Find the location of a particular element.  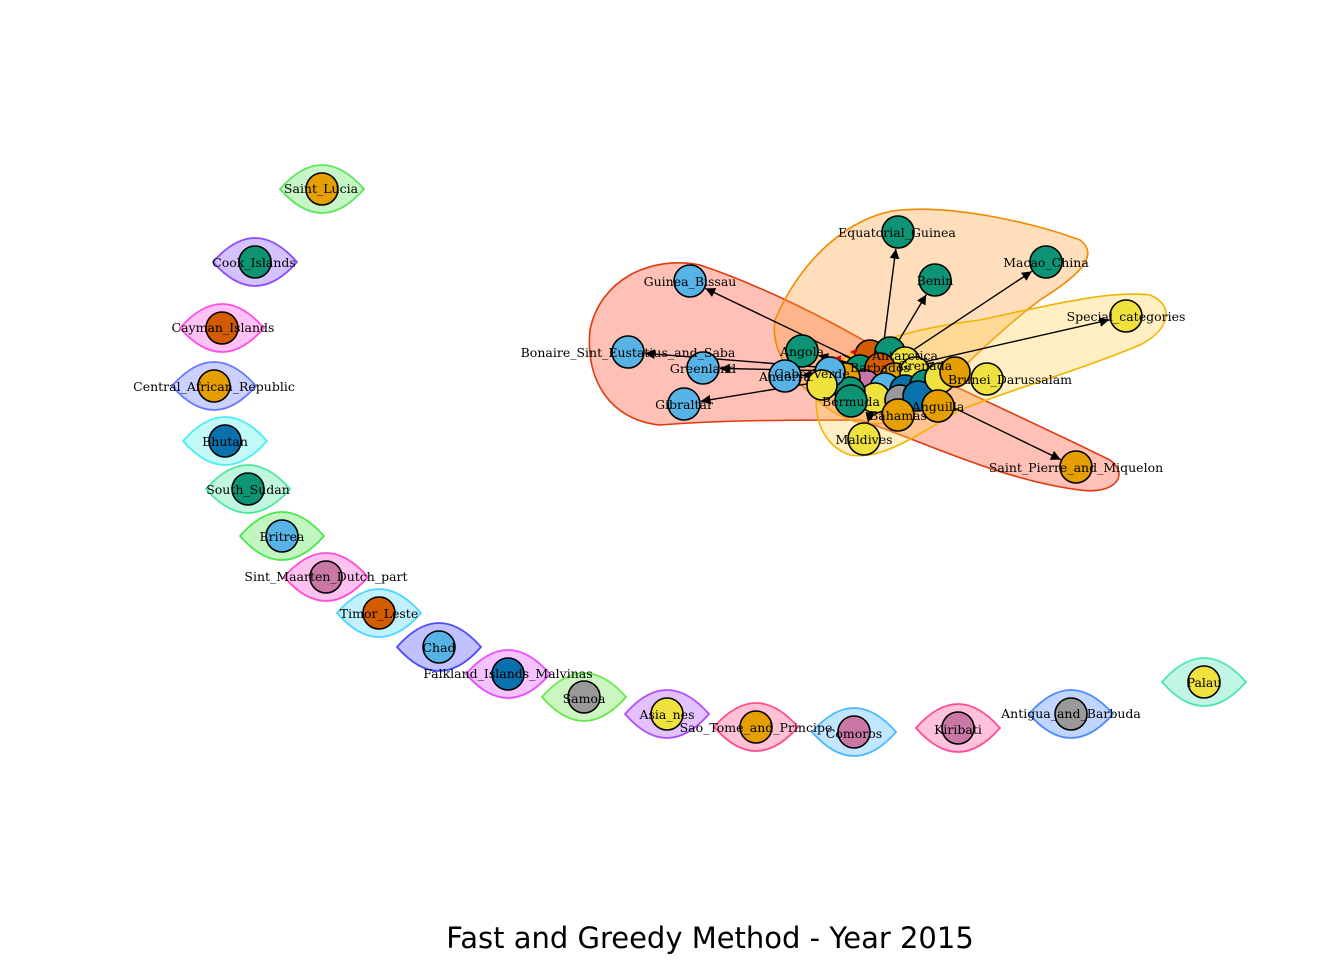

node-bermuda is located at coordinates (851, 401).